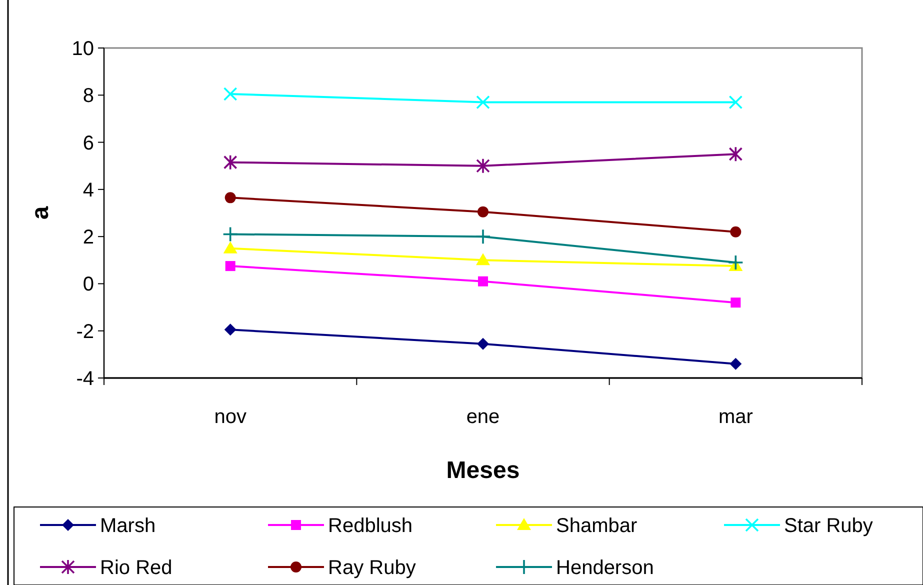 This screenshot has height=585, width=923. What do you see at coordinates (88, 143) in the screenshot?
I see `y-tick-label: 6` at bounding box center [88, 143].